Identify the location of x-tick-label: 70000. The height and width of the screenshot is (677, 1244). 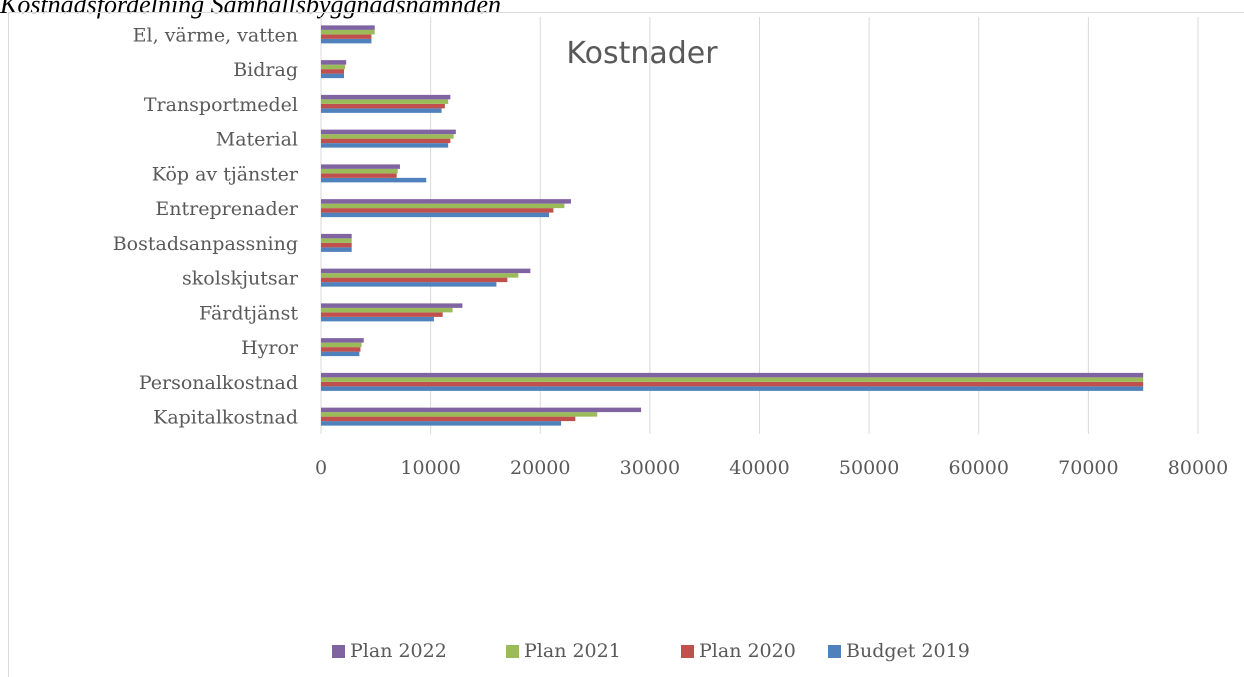
(1088, 468).